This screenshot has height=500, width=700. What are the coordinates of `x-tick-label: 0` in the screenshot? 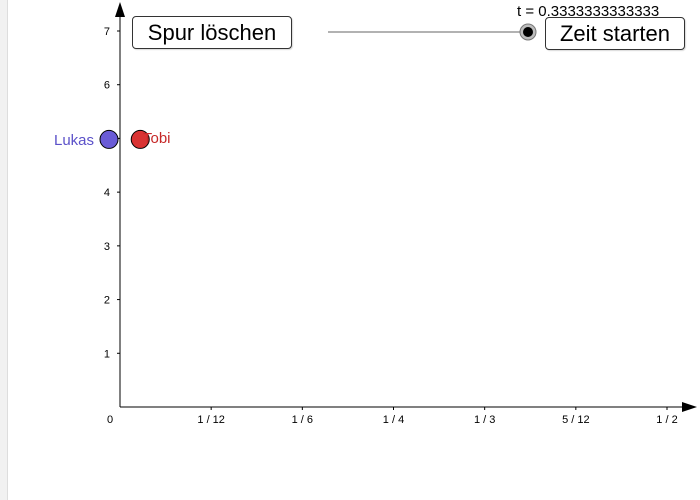 It's located at (110, 420).